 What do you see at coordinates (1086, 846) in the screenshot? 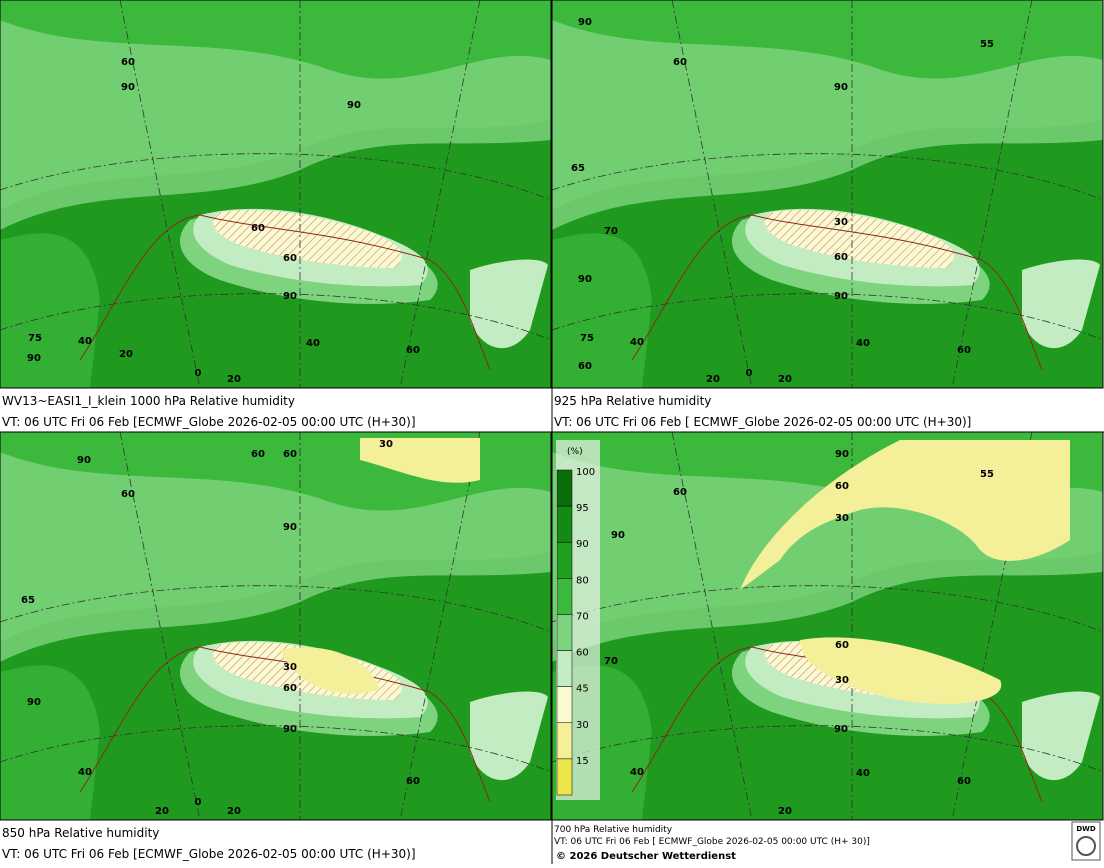
I see `dwd-logo-swirl` at bounding box center [1086, 846].